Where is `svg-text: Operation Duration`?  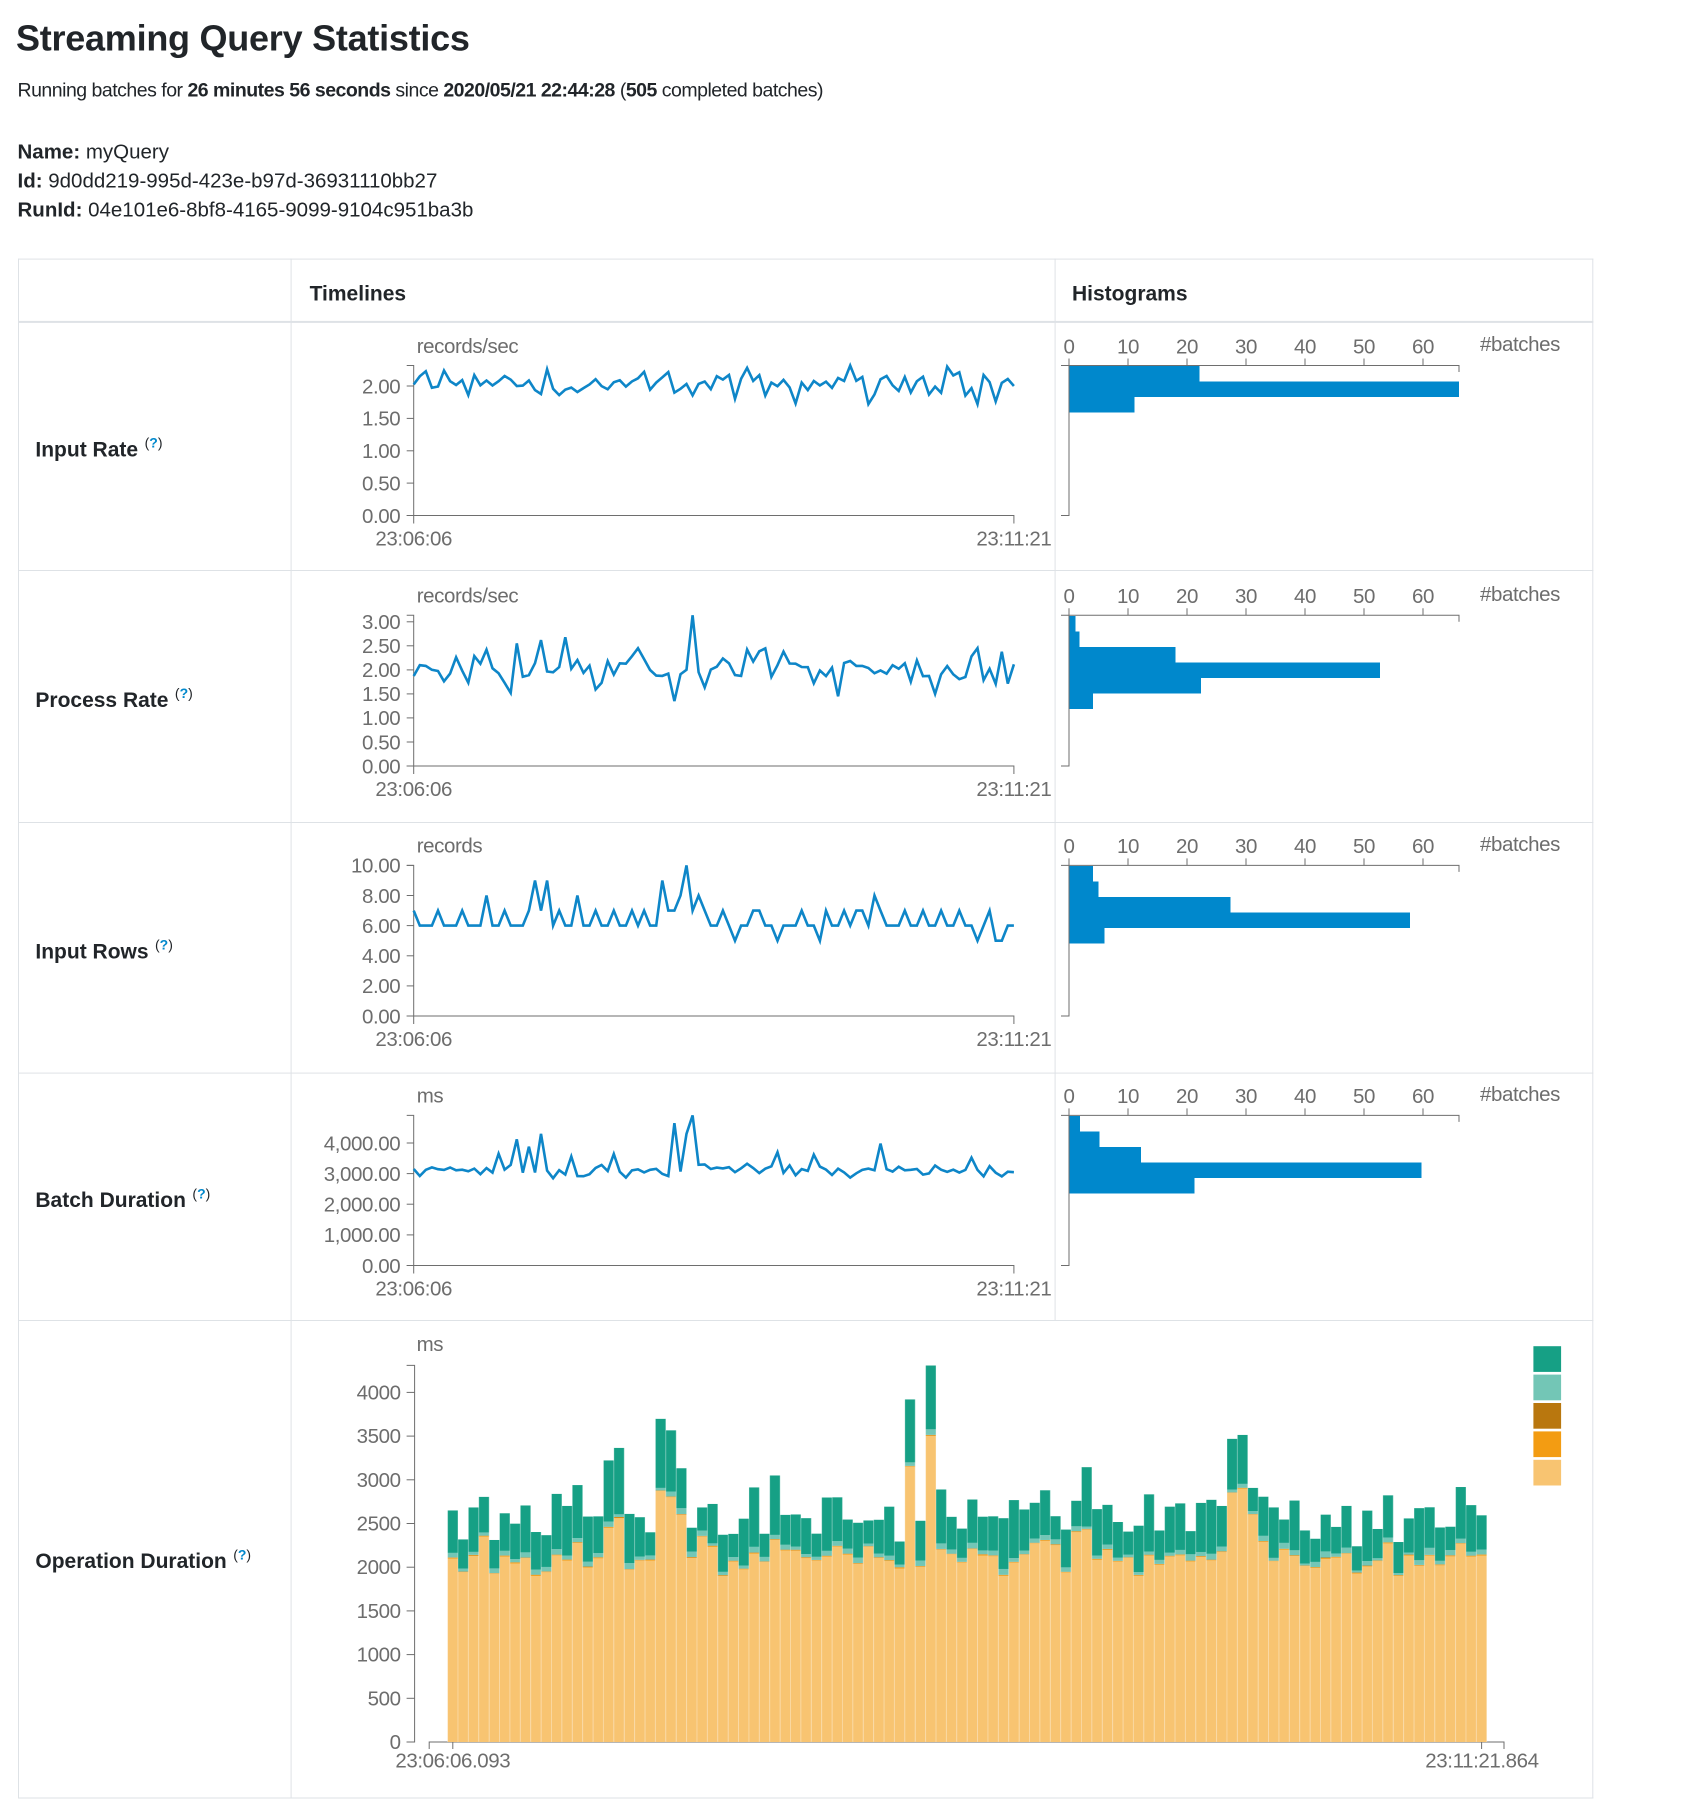
svg-text: Operation Duration is located at coordinates (130, 1561).